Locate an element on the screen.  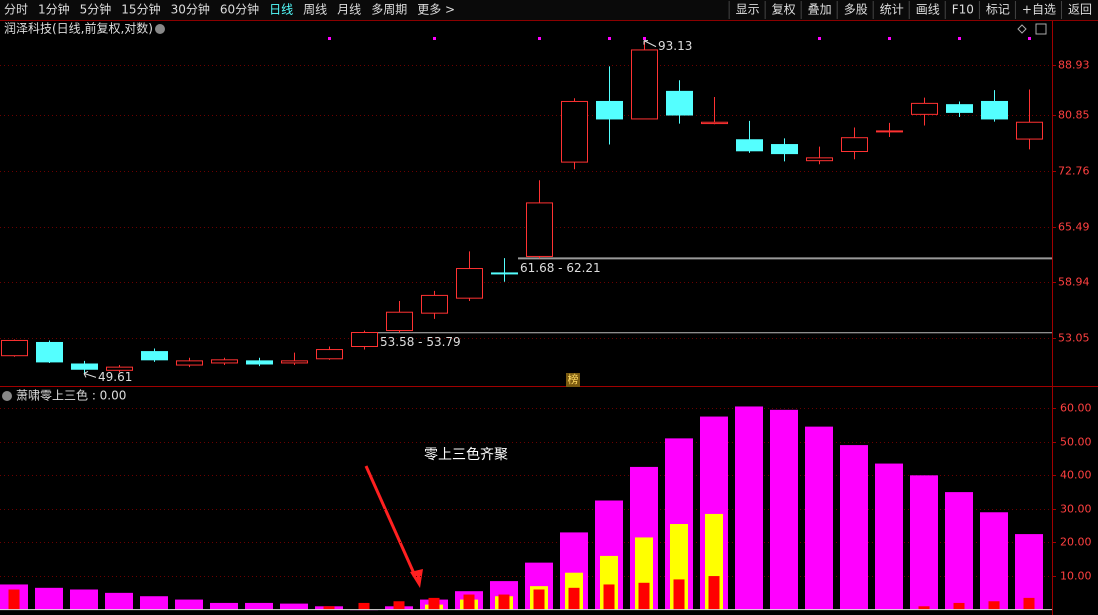
y-tick-label: 80.85 is located at coordinates (1074, 115).